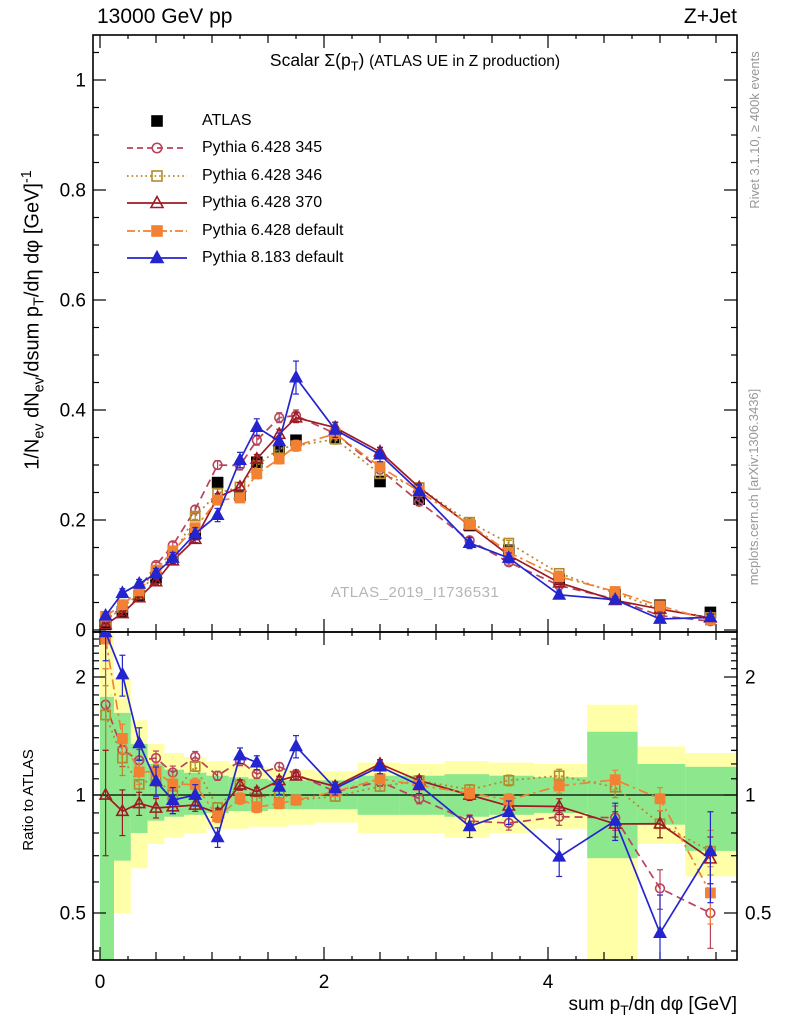  I want to click on pythia-6428-default-marker-icon, so click(157, 230).